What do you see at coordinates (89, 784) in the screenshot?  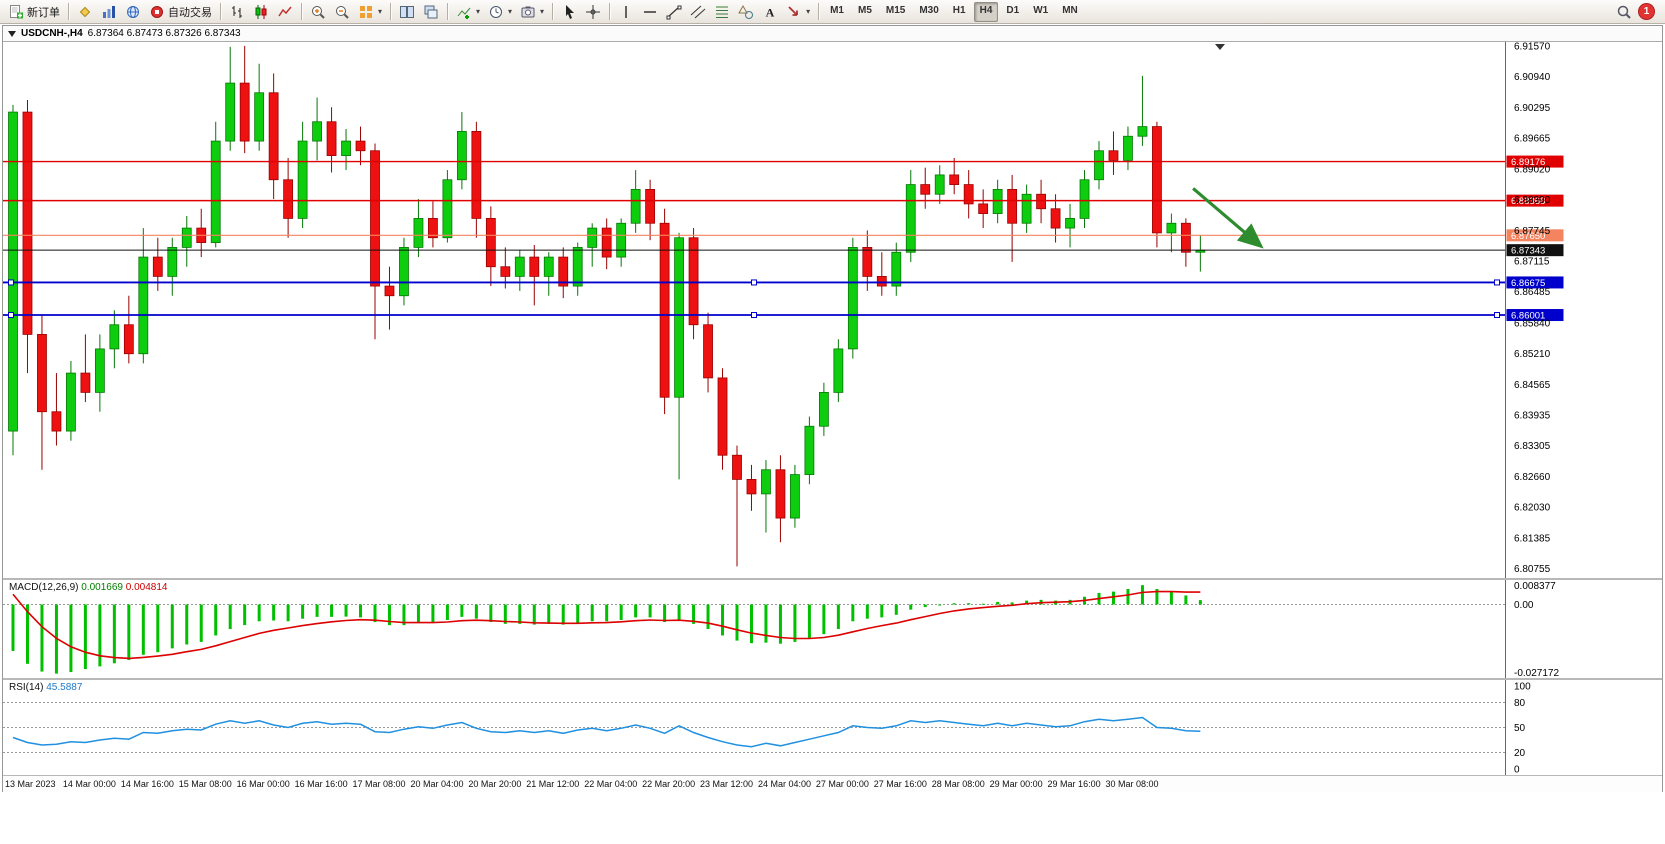 I see `time-axis-label: 14 Mar 00:00` at bounding box center [89, 784].